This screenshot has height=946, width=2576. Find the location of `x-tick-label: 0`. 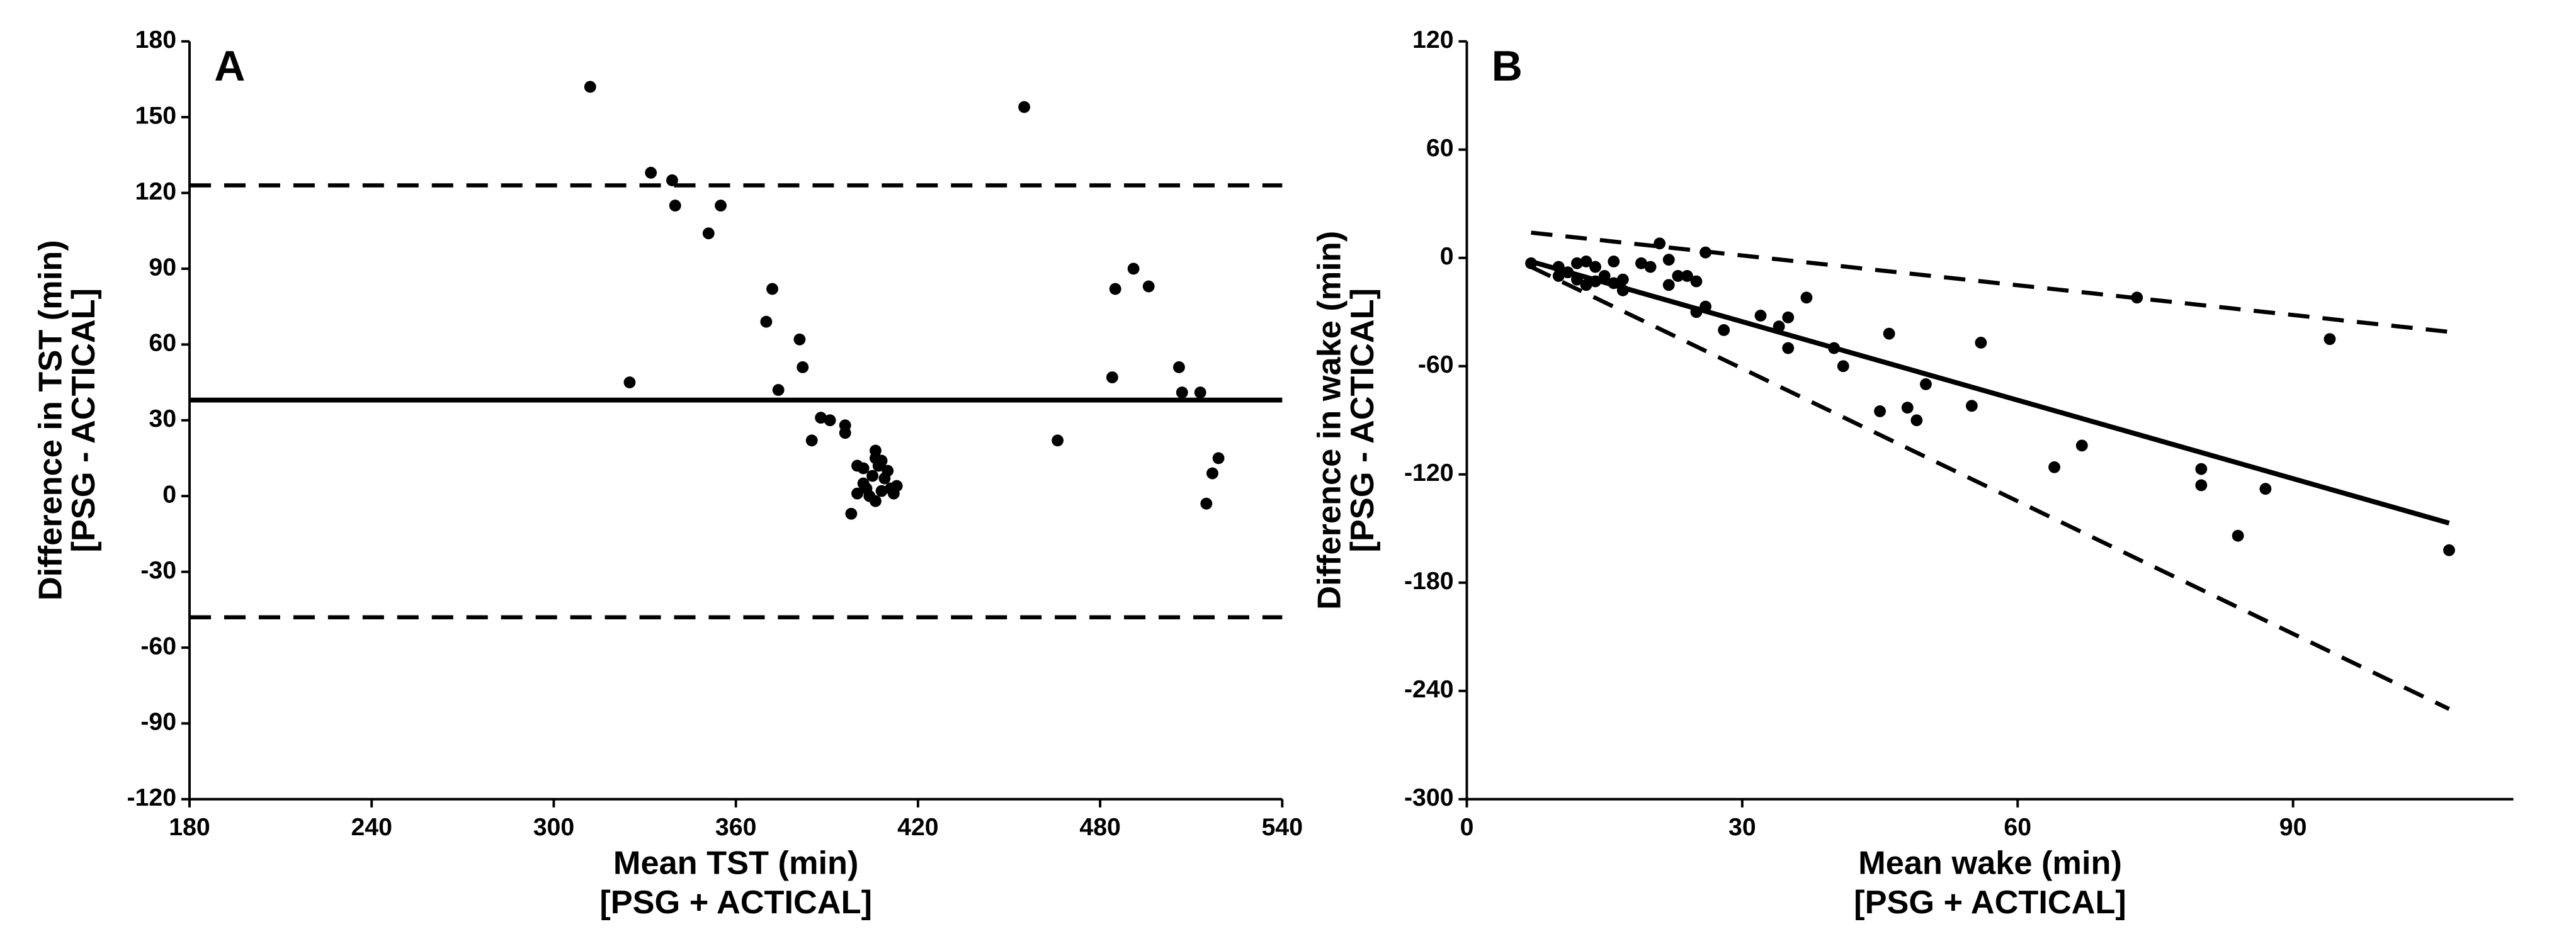

x-tick-label: 0 is located at coordinates (1467, 827).